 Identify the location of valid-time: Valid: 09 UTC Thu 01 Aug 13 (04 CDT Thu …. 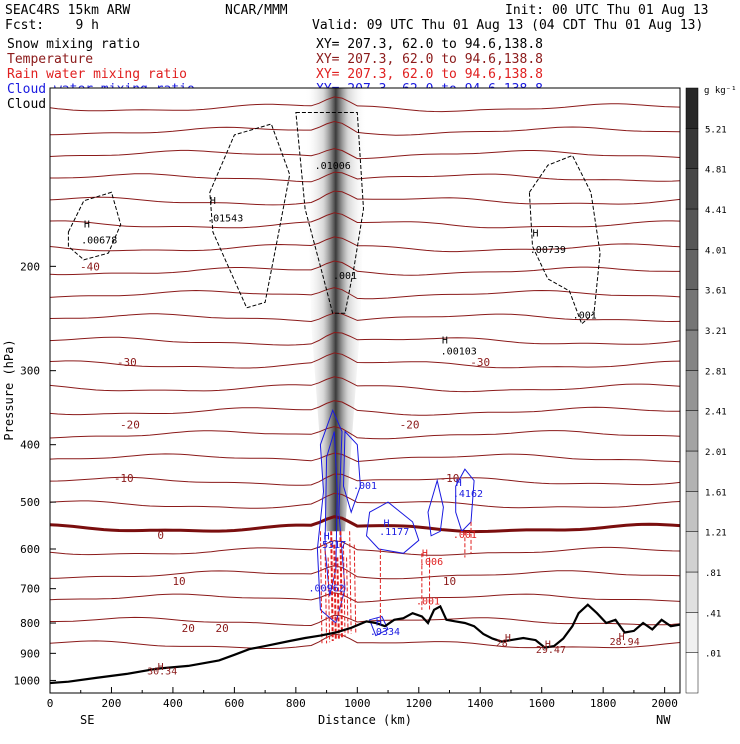
(507, 25).